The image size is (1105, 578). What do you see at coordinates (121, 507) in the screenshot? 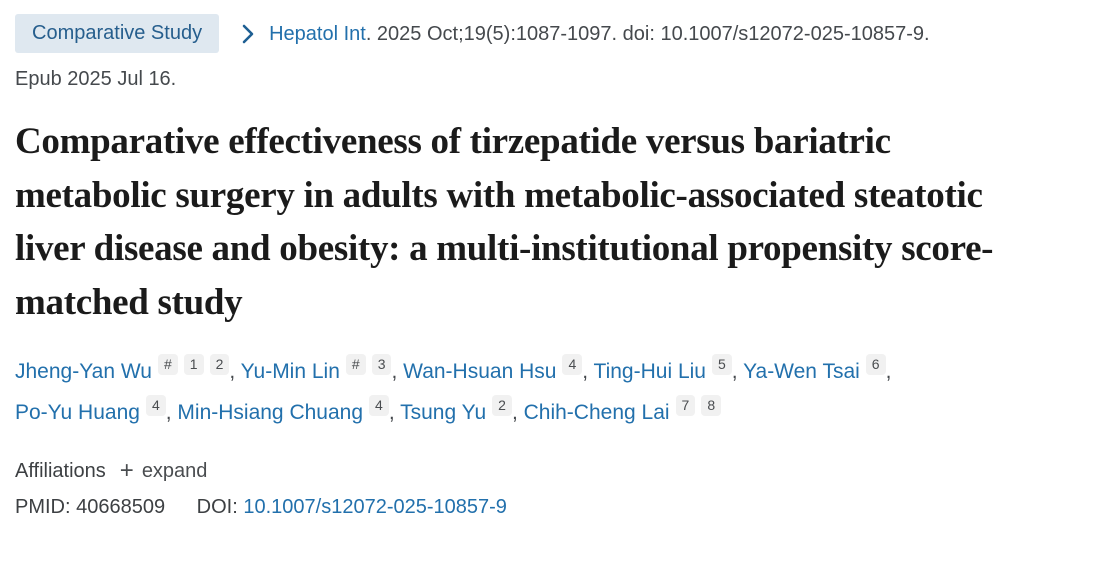
I see `pmid-value: 40668509` at bounding box center [121, 507].